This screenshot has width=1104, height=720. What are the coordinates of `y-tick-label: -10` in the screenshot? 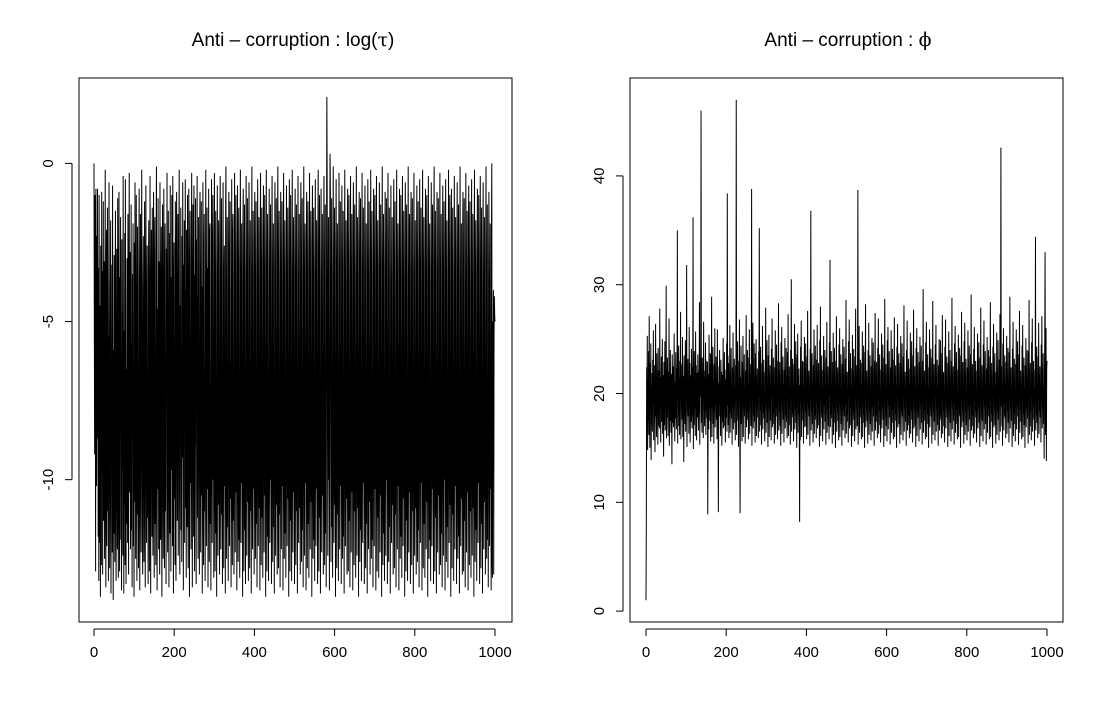 It's located at (48, 480).